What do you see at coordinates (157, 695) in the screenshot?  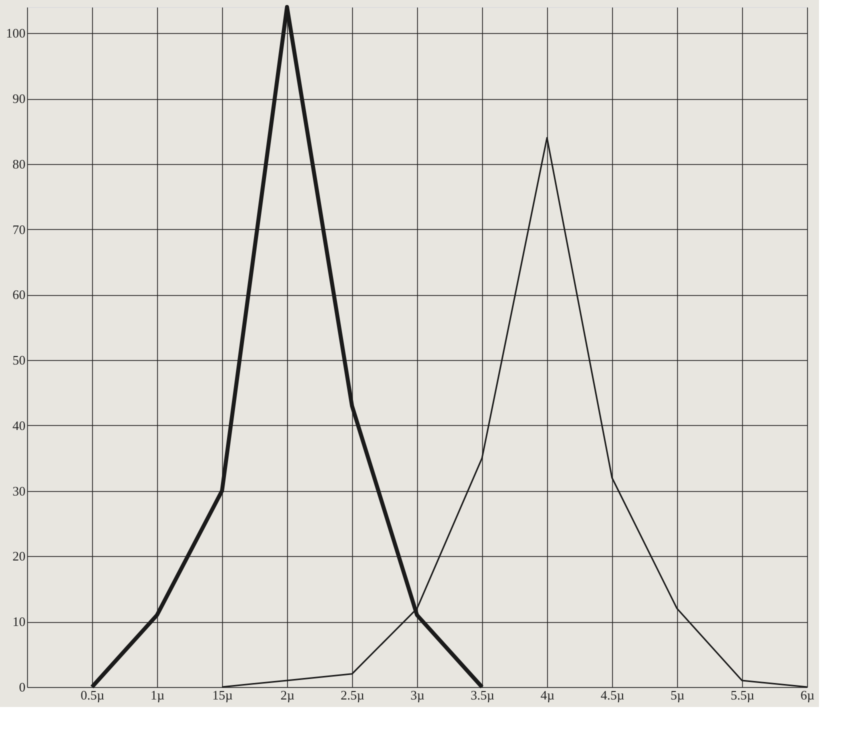 I see `x-tick-label: 1µ` at bounding box center [157, 695].